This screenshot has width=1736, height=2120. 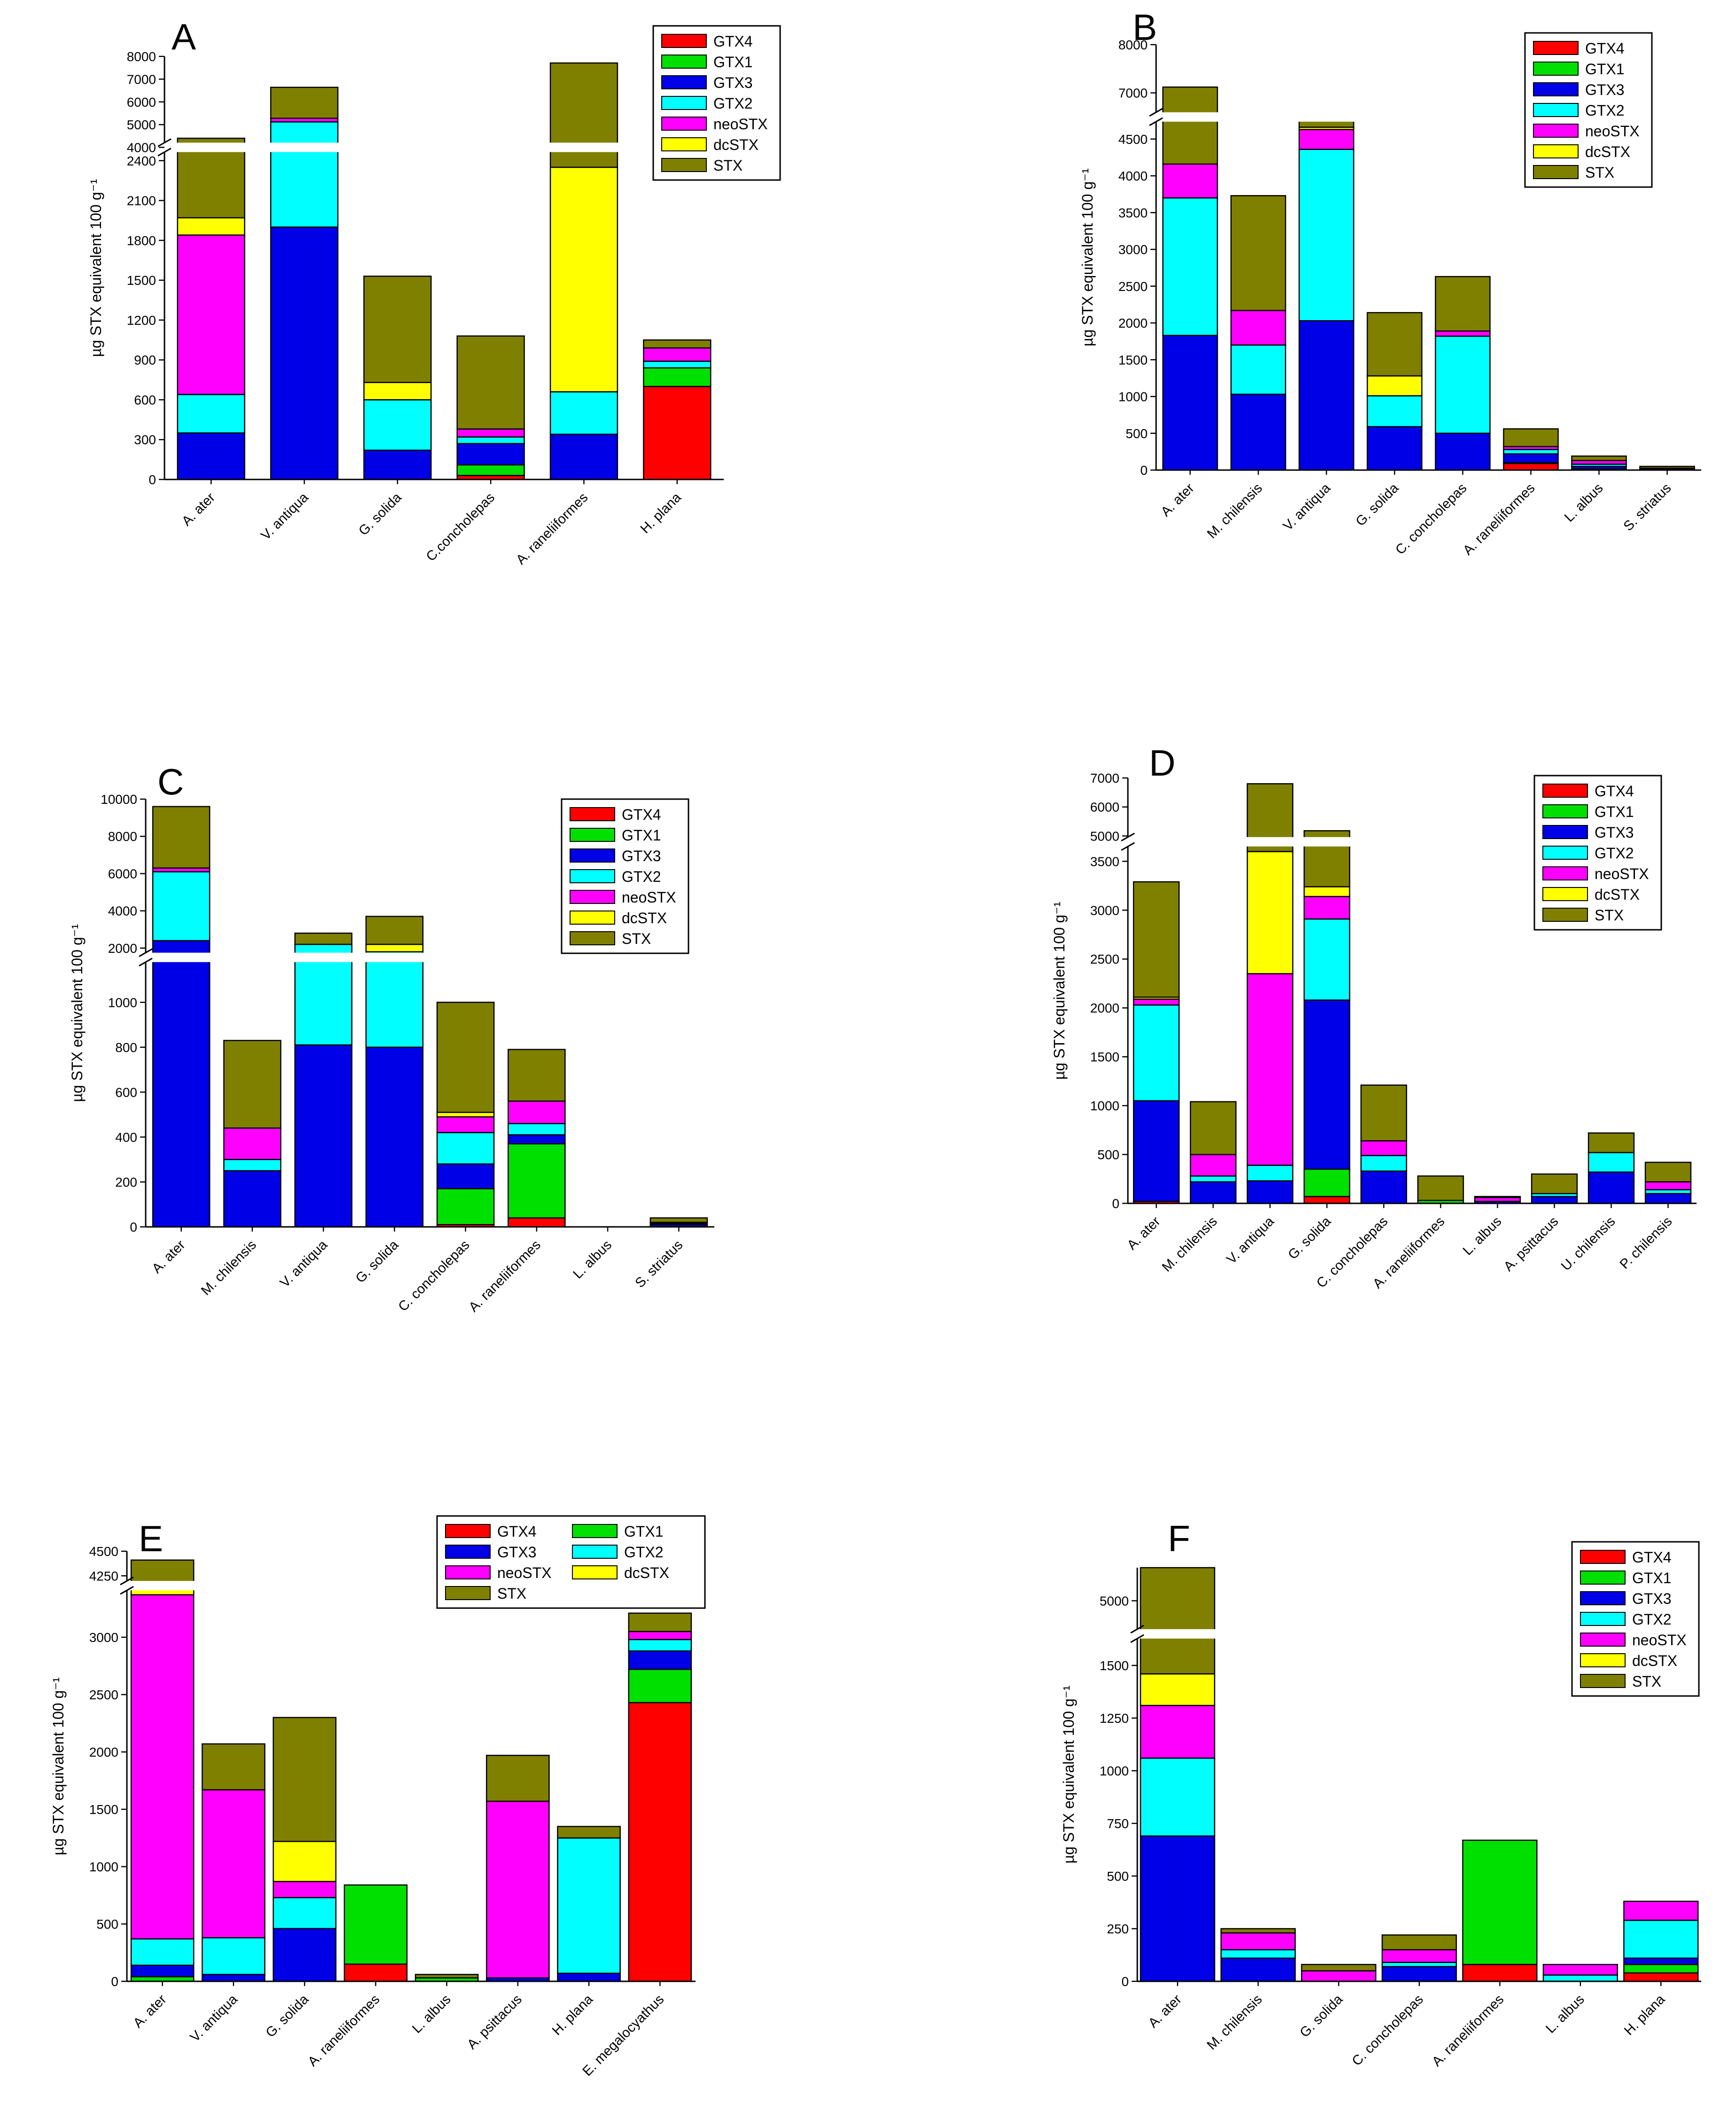 What do you see at coordinates (141, 240) in the screenshot?
I see `y-tick-label: 1800` at bounding box center [141, 240].